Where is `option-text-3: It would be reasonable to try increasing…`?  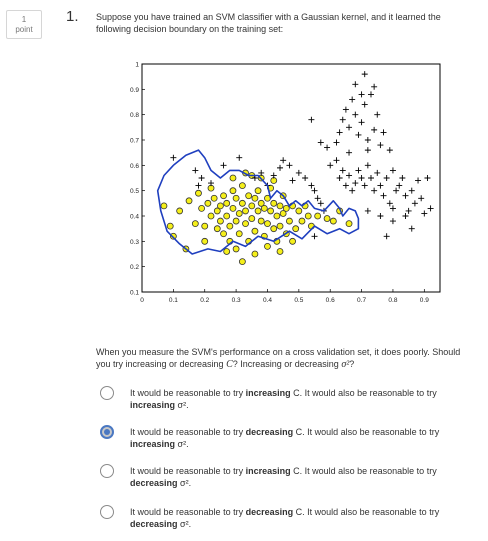
option-text-3: It would be reasonable to try increasing… is located at coordinates (283, 477).